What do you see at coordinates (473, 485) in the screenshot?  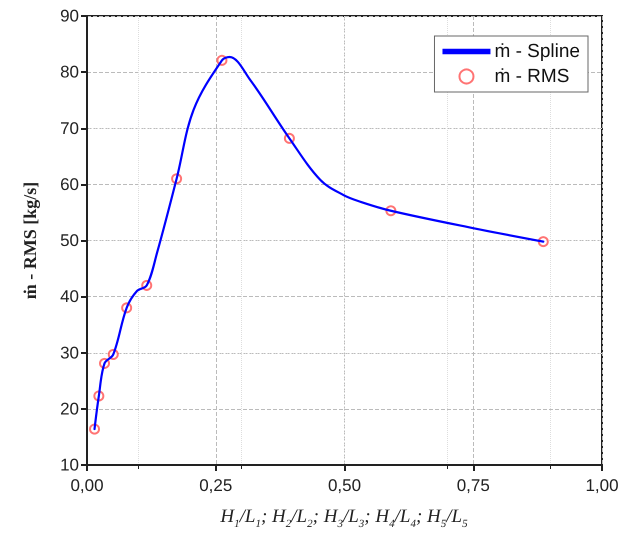 I see `x-tick-label: 0,75` at bounding box center [473, 485].